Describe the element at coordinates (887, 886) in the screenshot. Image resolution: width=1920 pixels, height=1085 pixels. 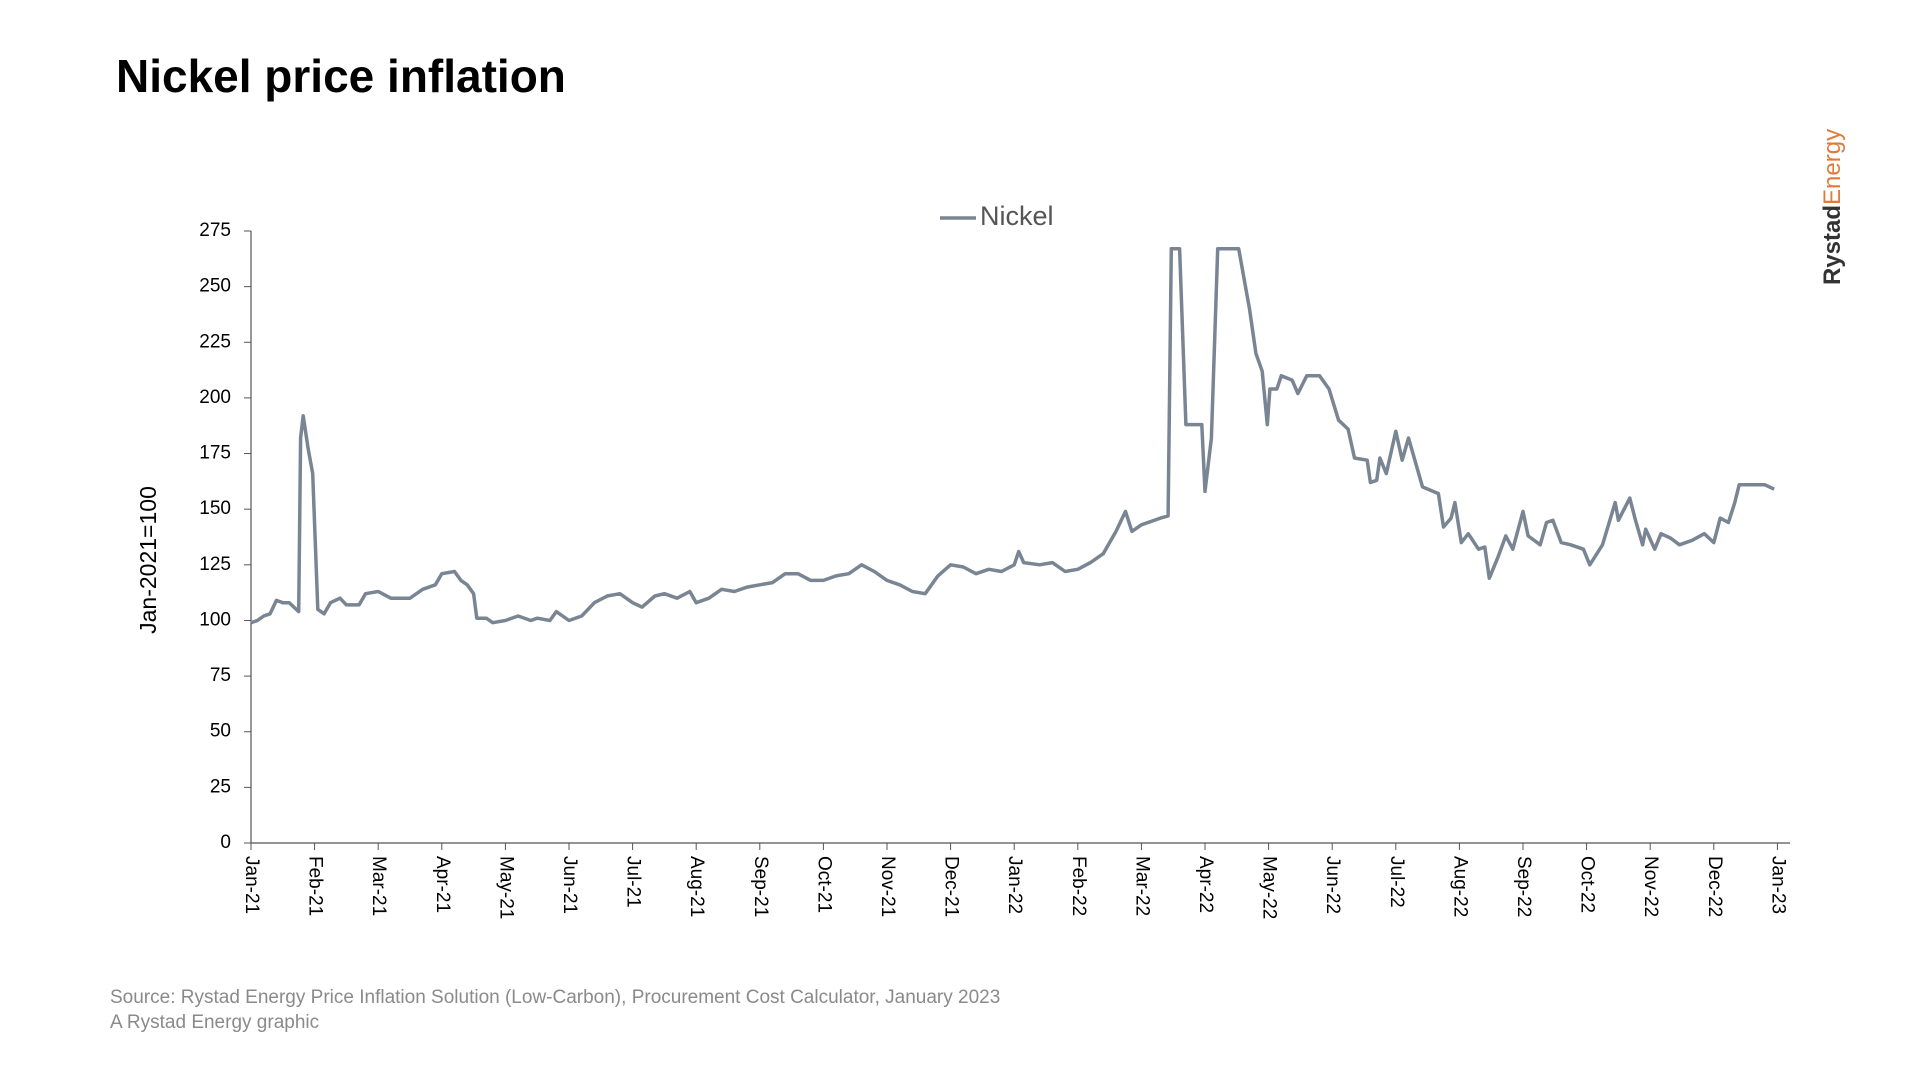
I see `x-tick-label: Nov-21` at that location.